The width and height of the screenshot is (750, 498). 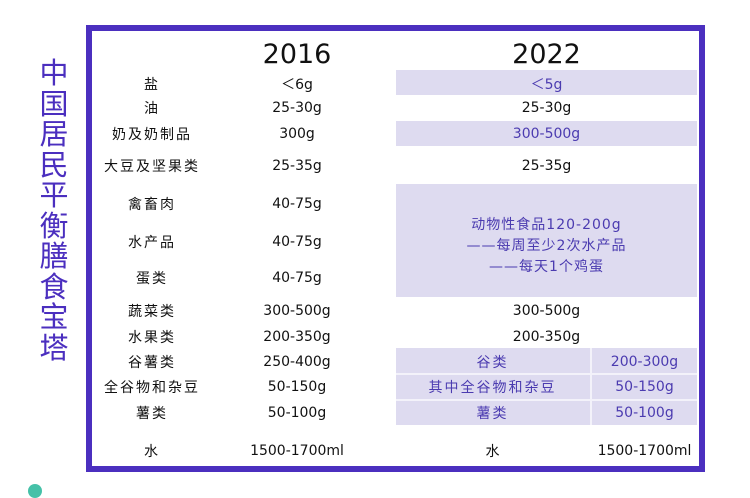 What do you see at coordinates (546, 166) in the screenshot?
I see `value-2022: 25-35g` at bounding box center [546, 166].